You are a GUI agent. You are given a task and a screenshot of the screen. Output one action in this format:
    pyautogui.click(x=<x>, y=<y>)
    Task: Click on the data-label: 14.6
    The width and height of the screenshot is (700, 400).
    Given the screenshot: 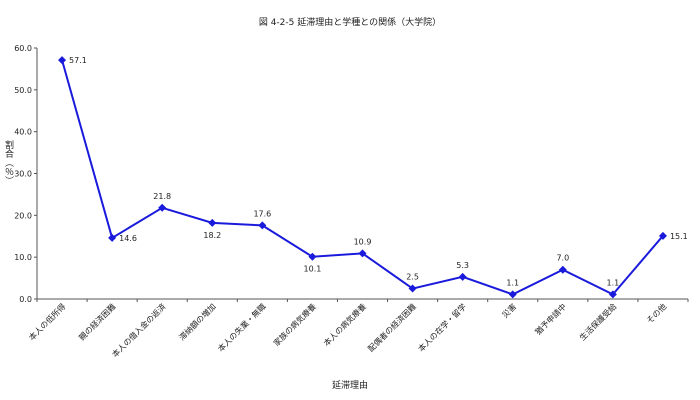 What is the action you would take?
    pyautogui.click(x=128, y=238)
    